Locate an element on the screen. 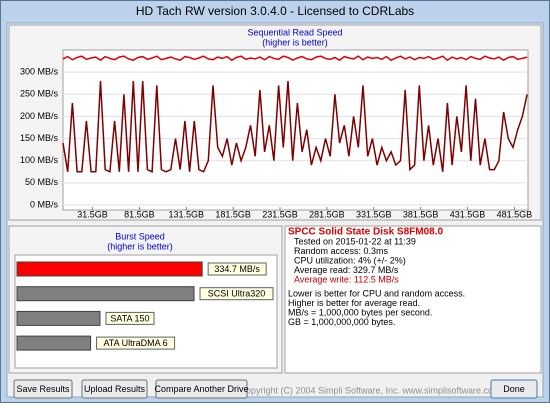 The width and height of the screenshot is (550, 408). info-note: GB = 1,000,000,000 bytes. is located at coordinates (341, 322).